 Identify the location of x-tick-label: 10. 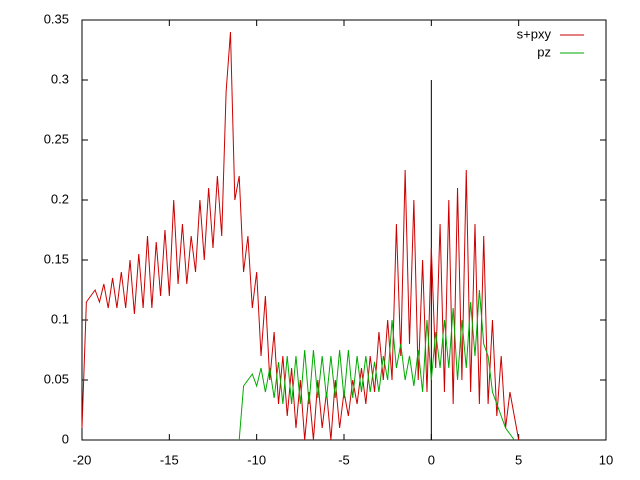
(606, 459).